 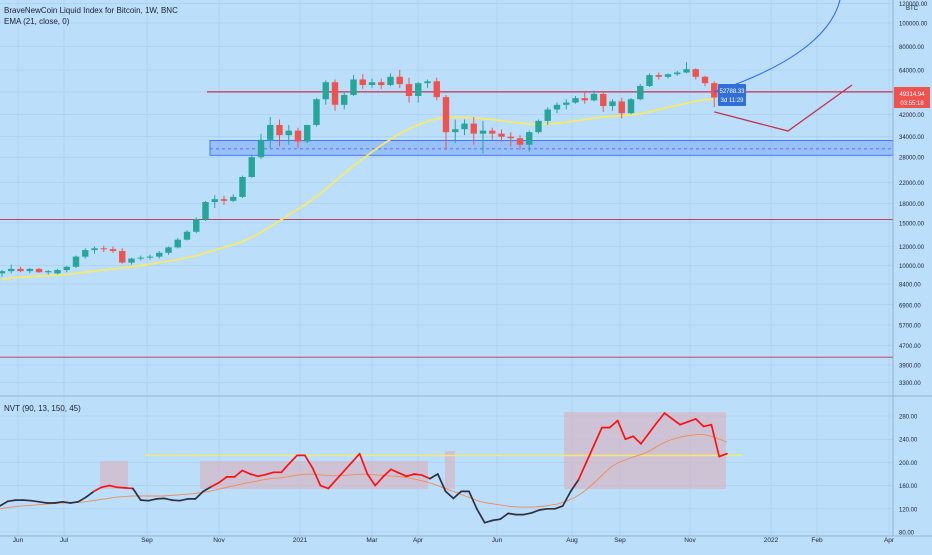 What do you see at coordinates (912, 72) in the screenshot?
I see `price-tick-label: 64000.00` at bounding box center [912, 72].